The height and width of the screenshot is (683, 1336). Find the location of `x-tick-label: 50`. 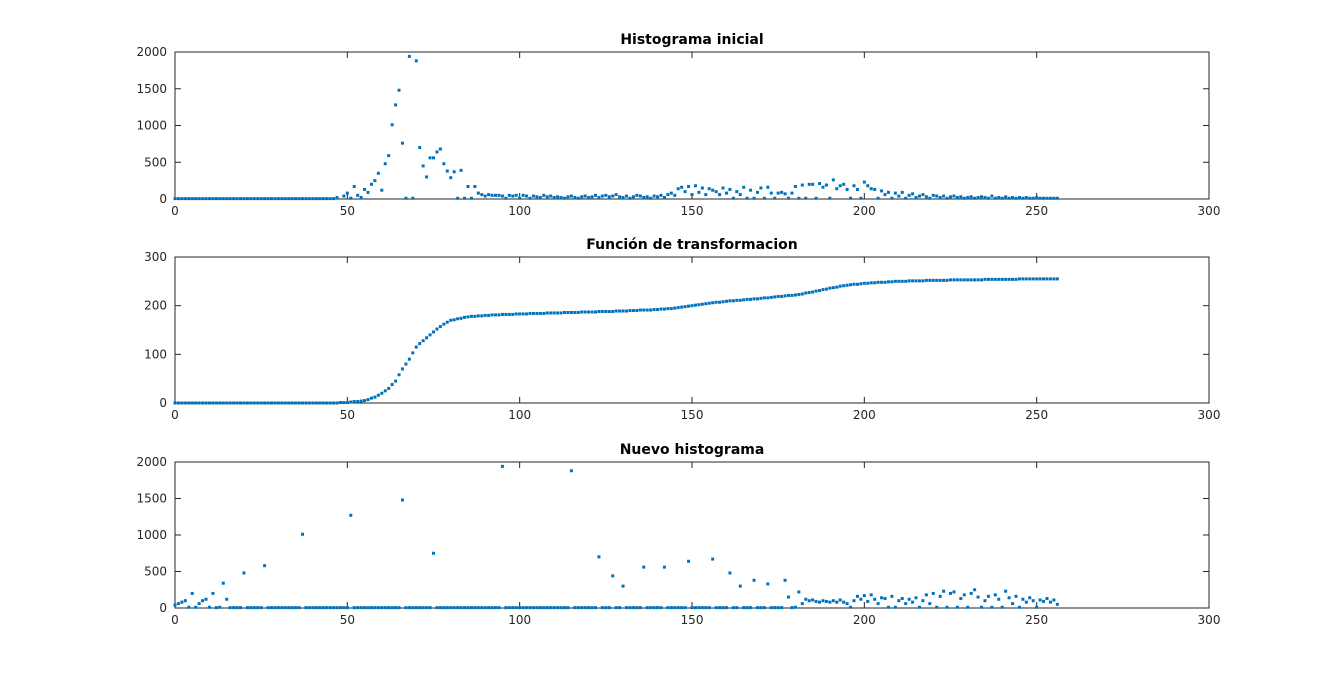

x-tick-label: 50 is located at coordinates (347, 415).